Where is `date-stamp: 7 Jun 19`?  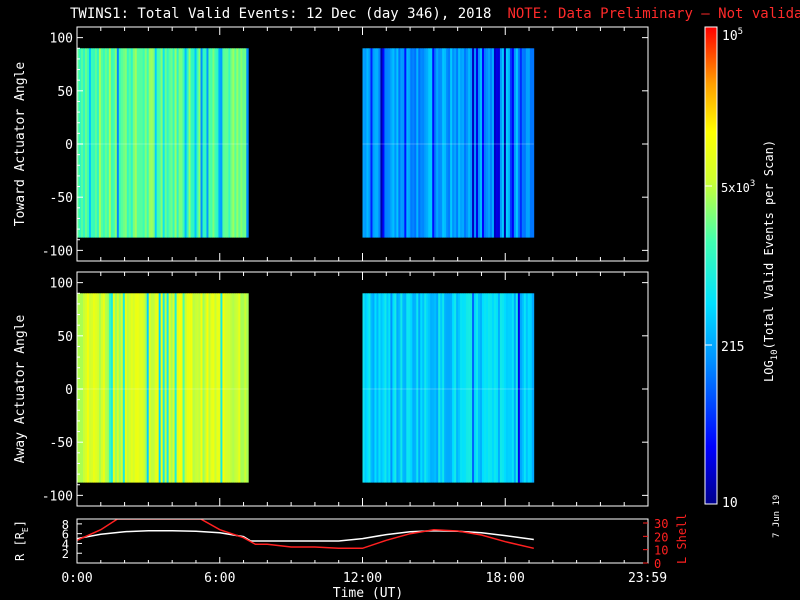 date-stamp: 7 Jun 19 is located at coordinates (777, 516).